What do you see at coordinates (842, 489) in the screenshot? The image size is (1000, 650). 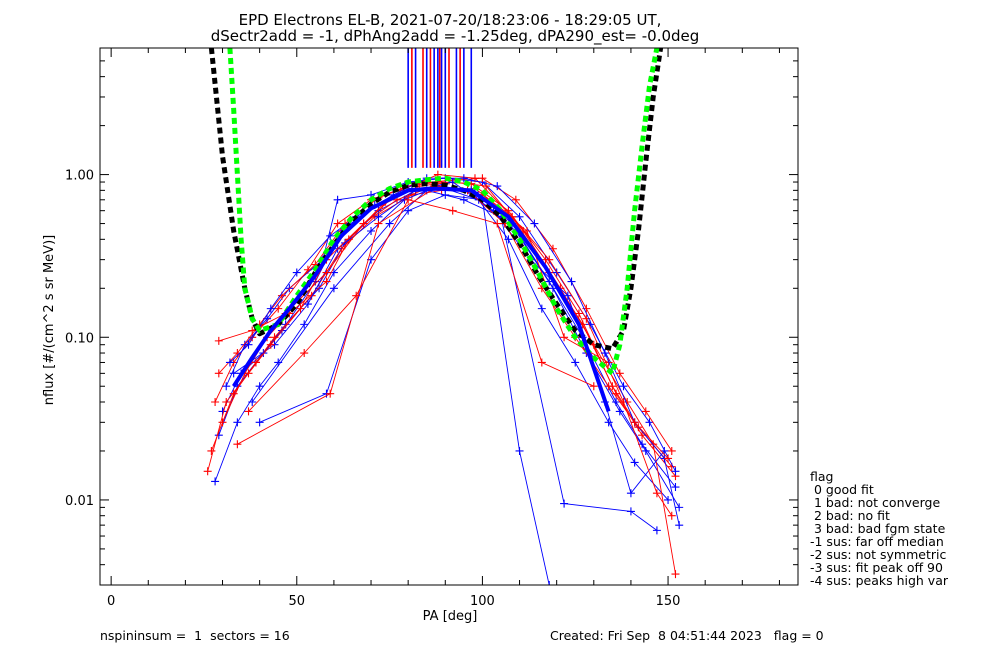 I see `legend-item: 0 good fit` at bounding box center [842, 489].